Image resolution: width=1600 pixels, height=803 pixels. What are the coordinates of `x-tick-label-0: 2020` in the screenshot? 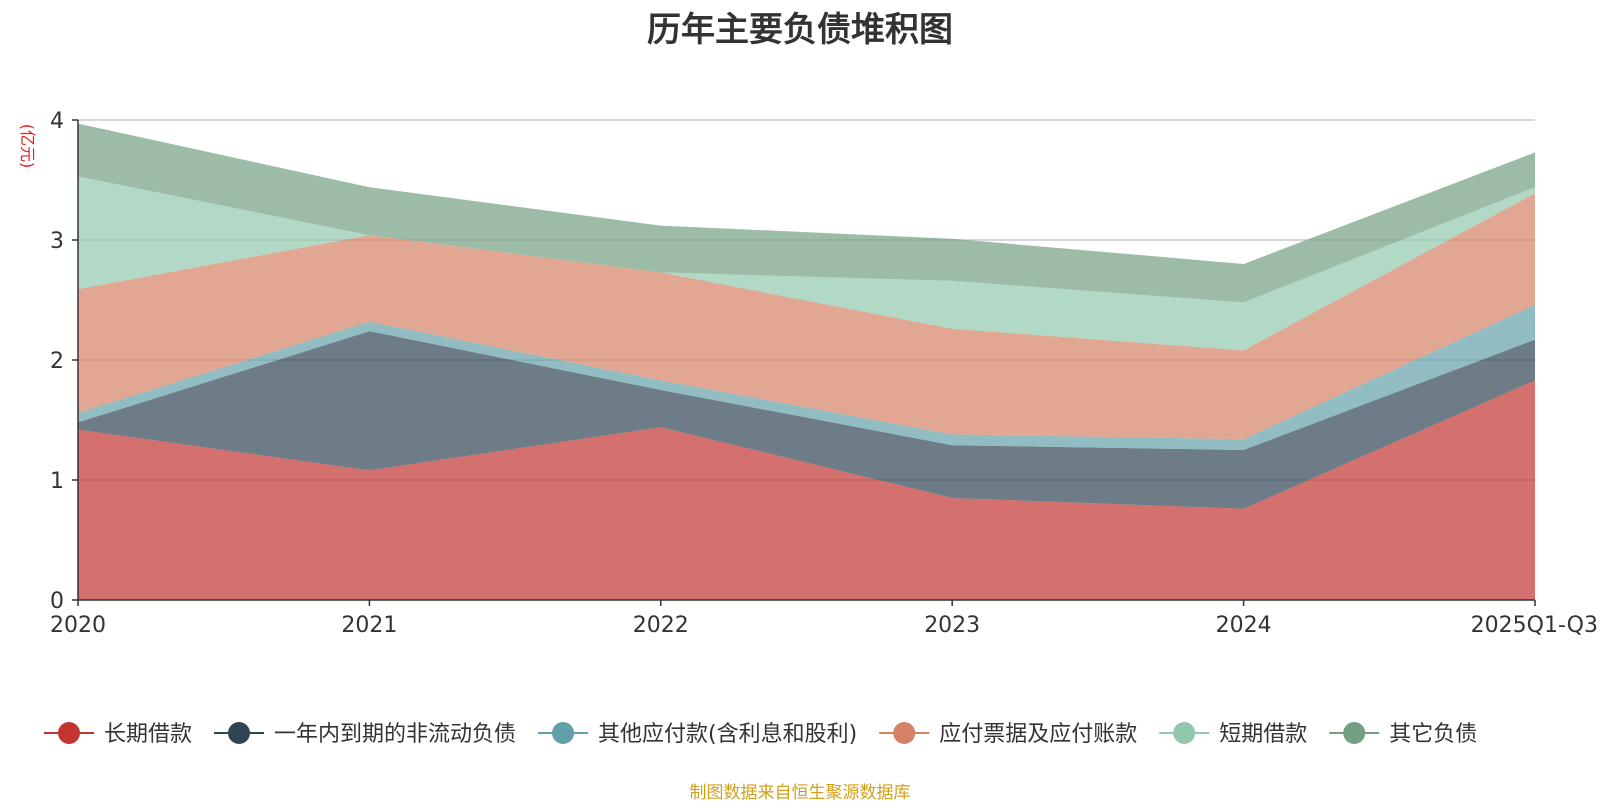 It's located at (78, 625).